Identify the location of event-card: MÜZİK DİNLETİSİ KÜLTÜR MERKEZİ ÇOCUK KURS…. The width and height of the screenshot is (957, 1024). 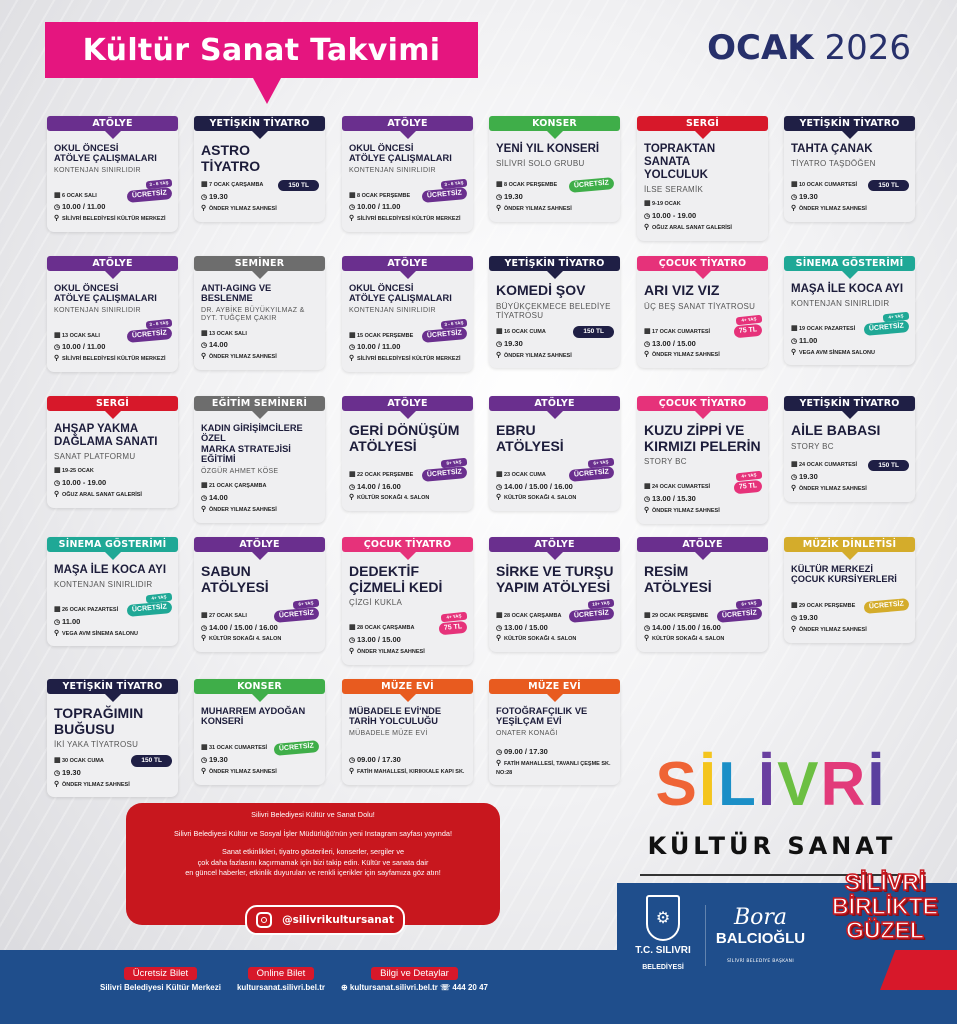
(849, 590).